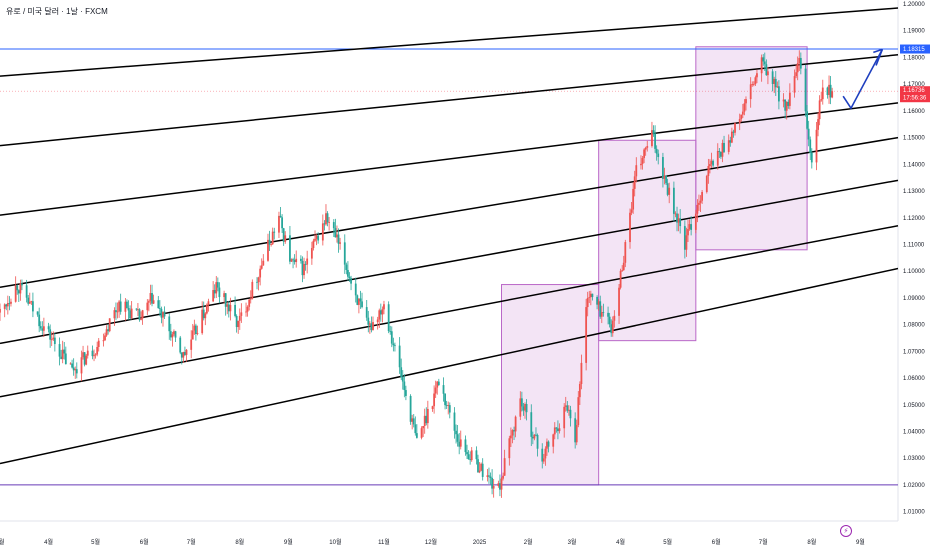 The width and height of the screenshot is (932, 550). I want to click on price-tick-10: 1.10000, so click(914, 272).